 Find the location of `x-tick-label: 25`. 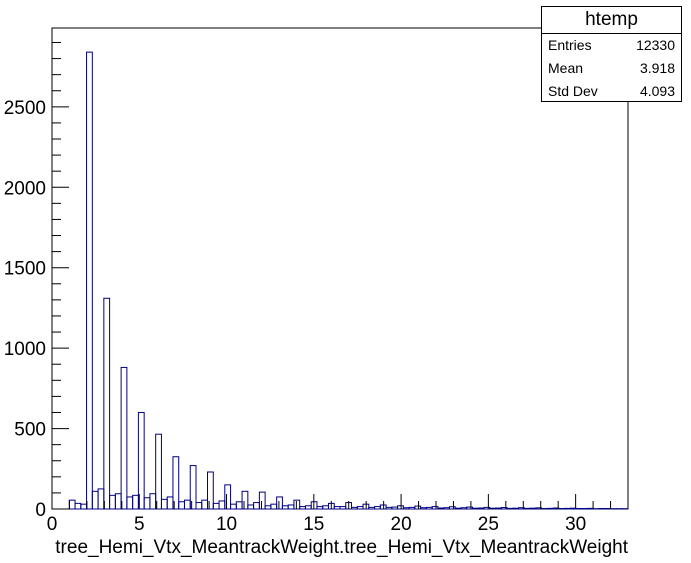

x-tick-label: 25 is located at coordinates (488, 524).